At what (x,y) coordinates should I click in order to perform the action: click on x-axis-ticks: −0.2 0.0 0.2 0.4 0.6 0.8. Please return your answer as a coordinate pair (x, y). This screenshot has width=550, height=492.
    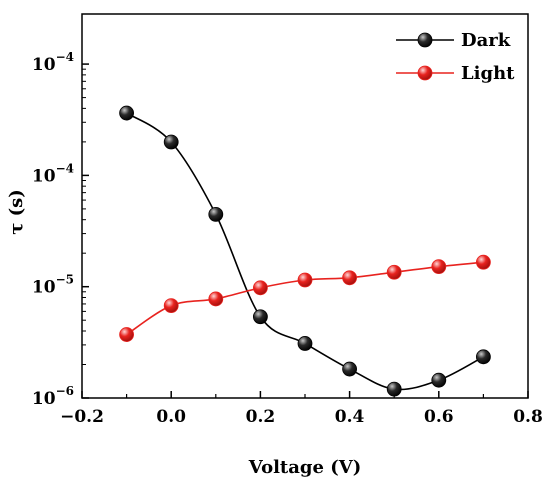
    Looking at the image, I should click on (301, 409).